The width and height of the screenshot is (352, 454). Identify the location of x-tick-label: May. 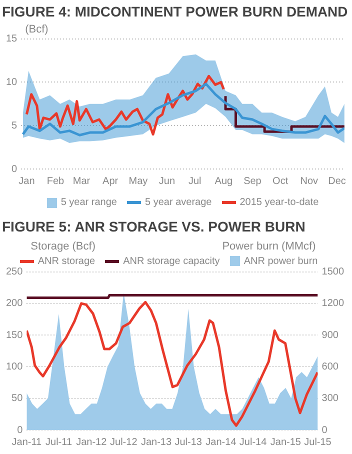
(138, 181).